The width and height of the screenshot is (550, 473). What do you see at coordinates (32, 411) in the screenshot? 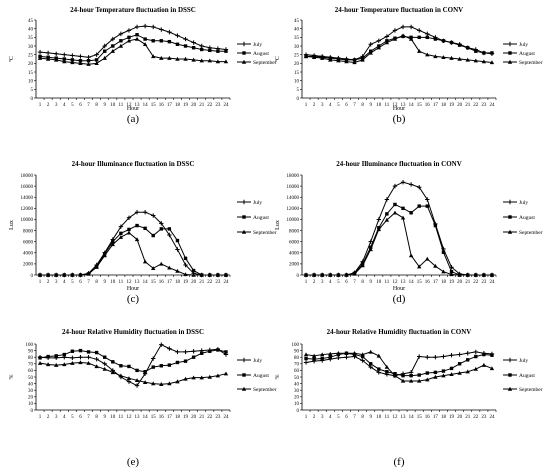
I see `y-tick-label: 0` at bounding box center [32, 411].